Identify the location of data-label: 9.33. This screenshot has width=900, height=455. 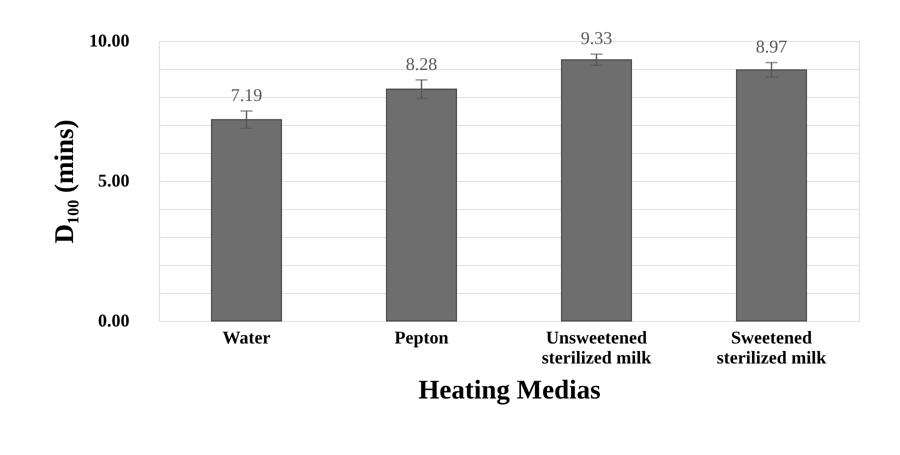
(596, 38).